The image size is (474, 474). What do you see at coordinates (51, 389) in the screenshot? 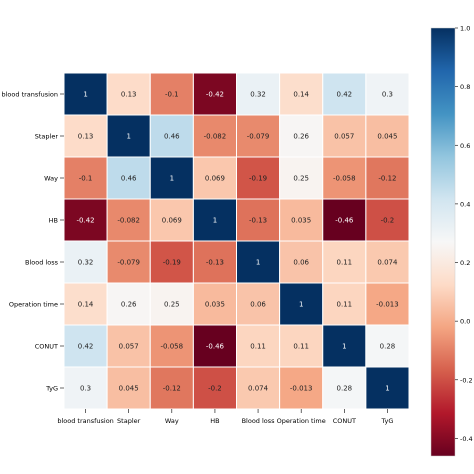
I see `row-tick-label: TyG` at bounding box center [51, 389].